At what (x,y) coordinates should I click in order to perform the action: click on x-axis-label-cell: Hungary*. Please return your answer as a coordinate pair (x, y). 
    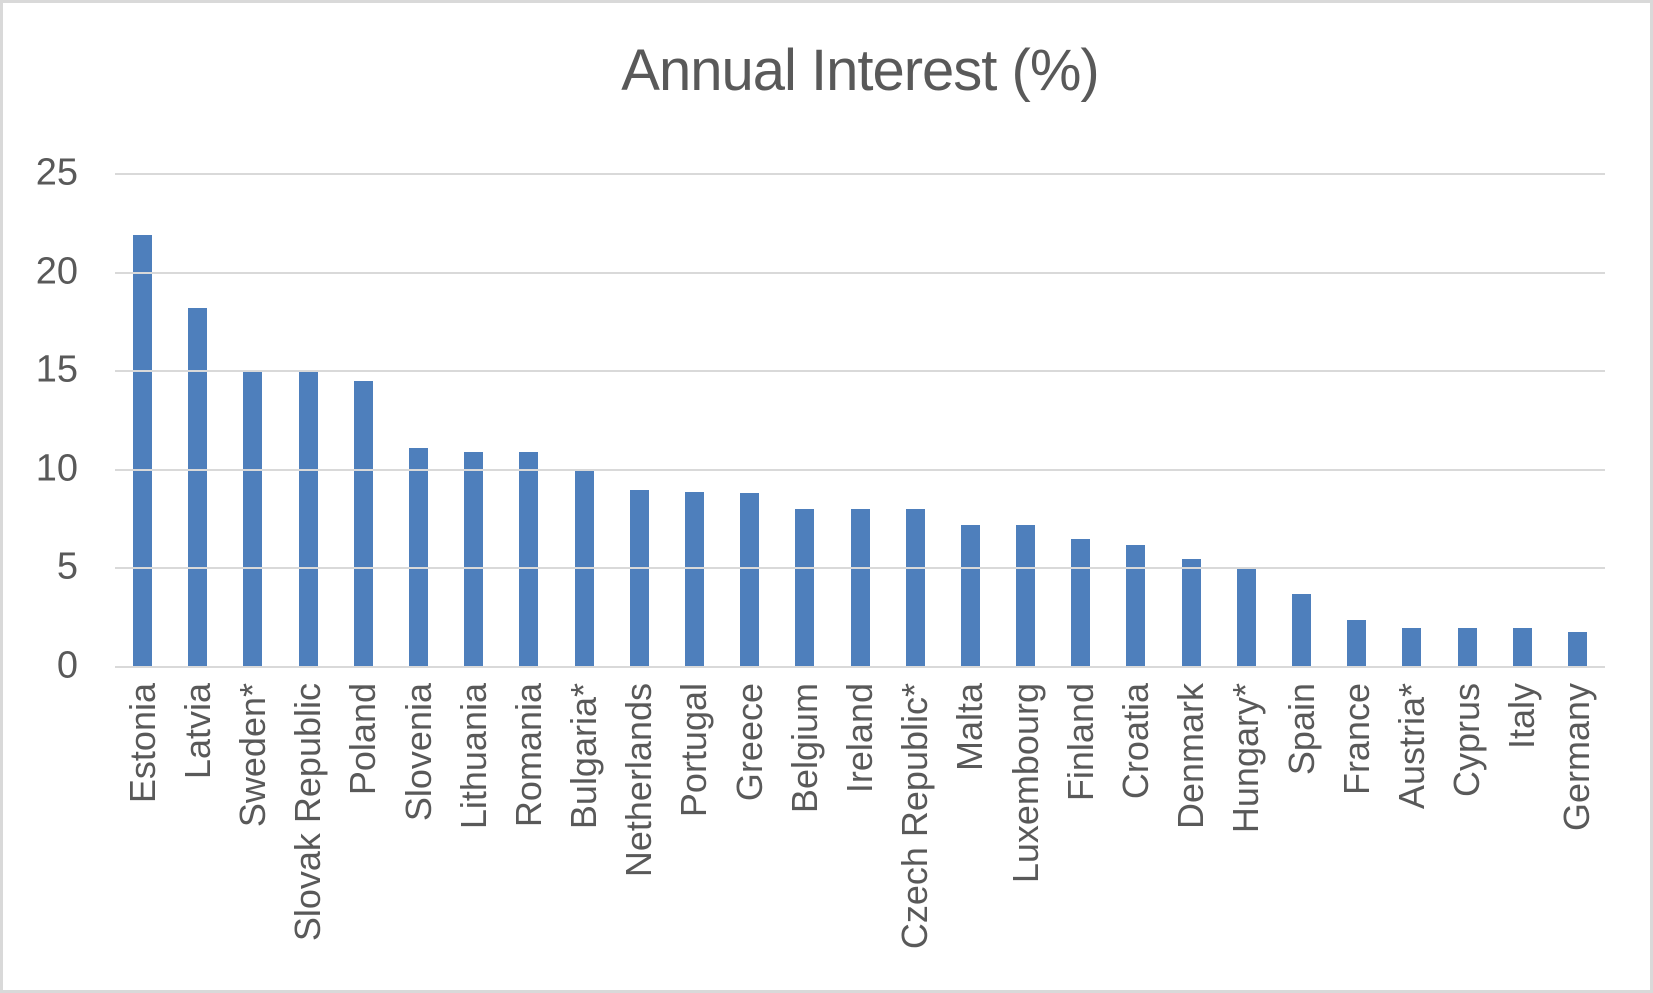
    Looking at the image, I should click on (1246, 833).